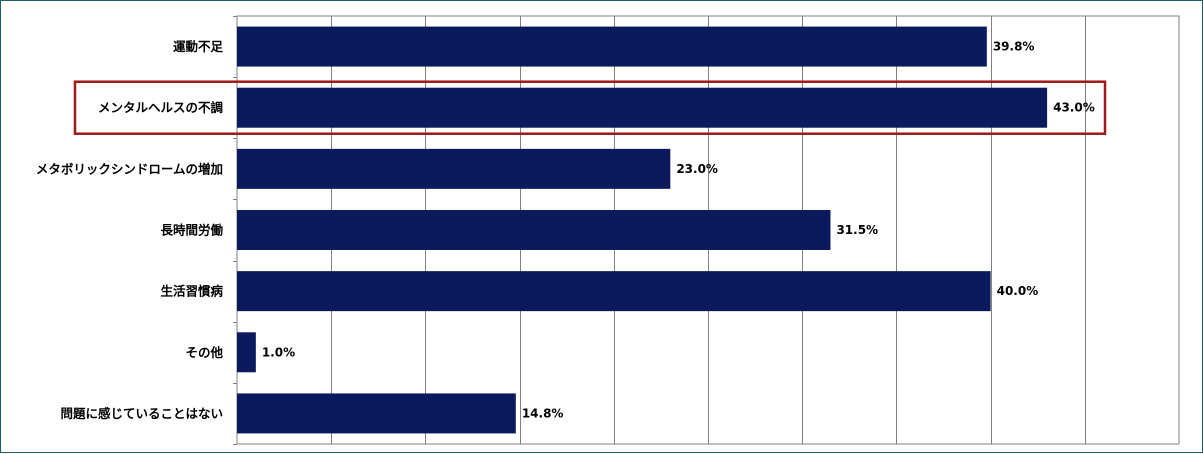 This screenshot has width=1203, height=454. Describe the element at coordinates (857, 230) in the screenshot. I see `data-label: 31.5%` at that location.